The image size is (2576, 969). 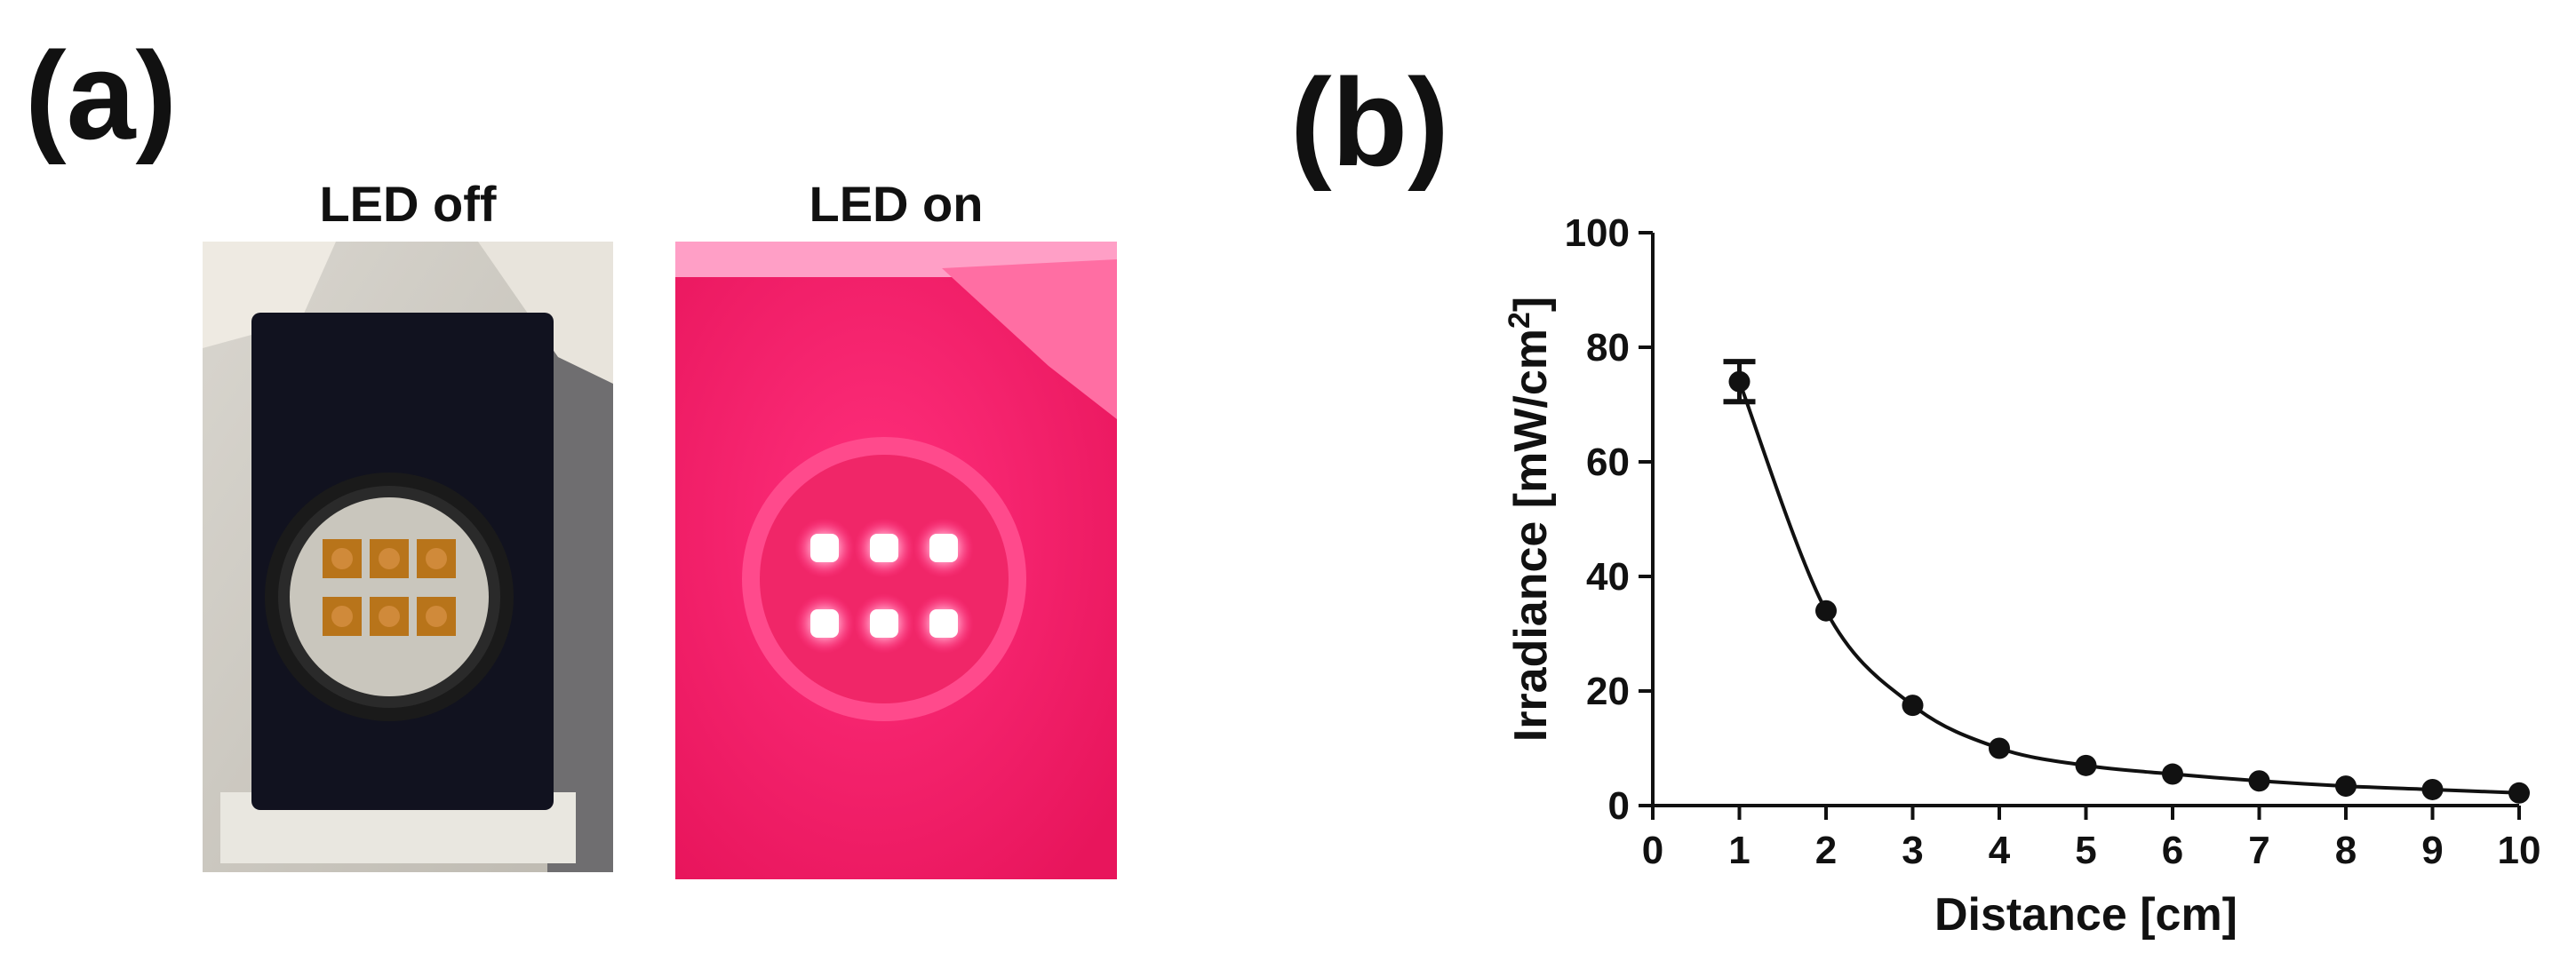 I want to click on led-on-title: LED on, so click(x=896, y=204).